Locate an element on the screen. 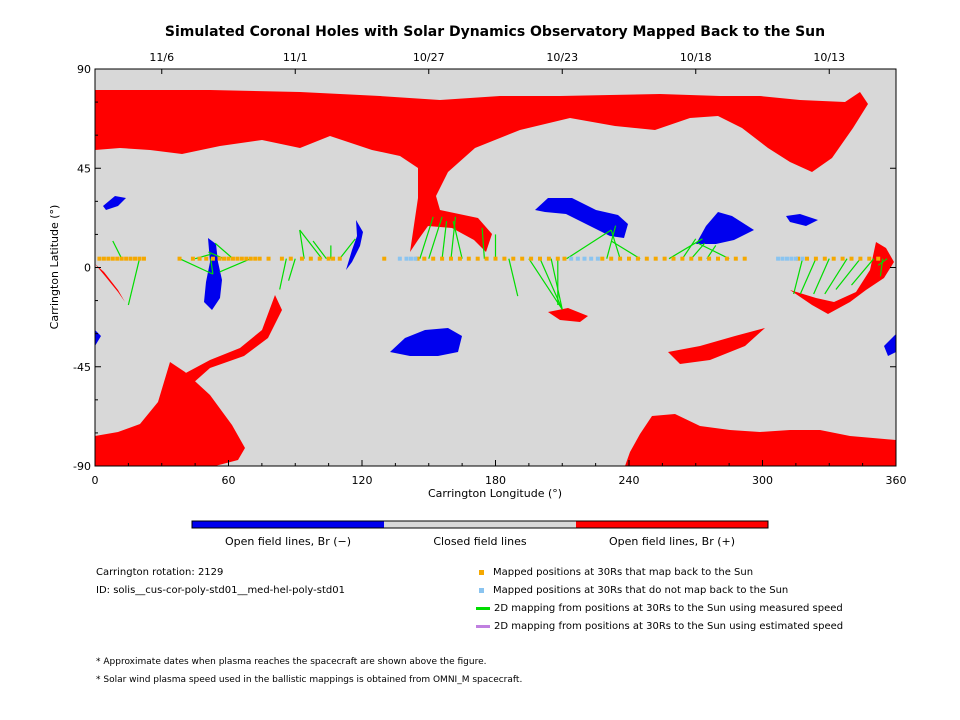 The image size is (960, 720). red-patch-east is located at coordinates (716, 346).